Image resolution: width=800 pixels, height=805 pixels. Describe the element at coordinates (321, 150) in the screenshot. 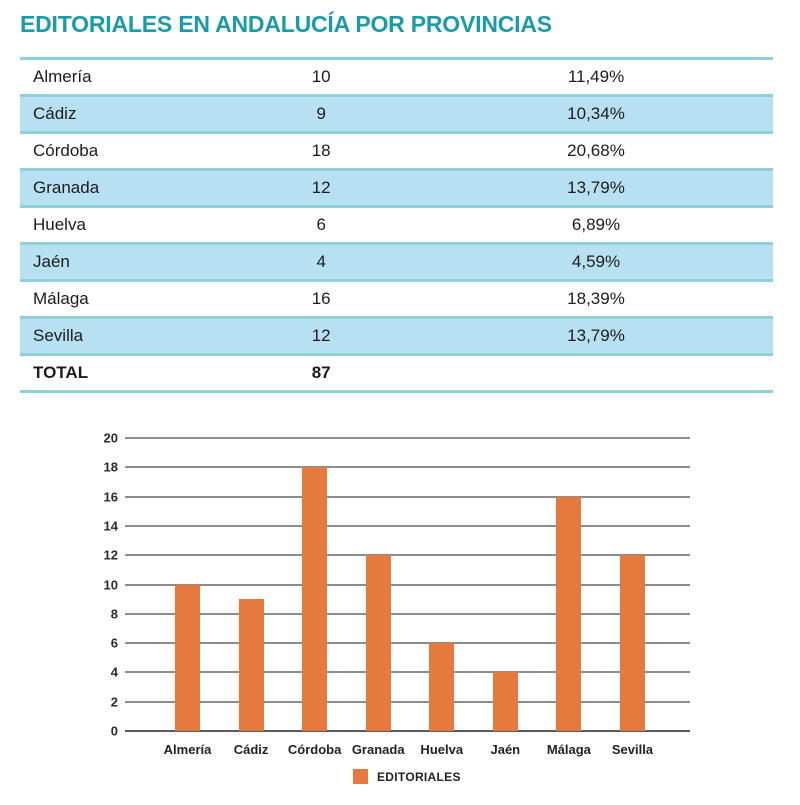

I see `count-cell: 18` at that location.